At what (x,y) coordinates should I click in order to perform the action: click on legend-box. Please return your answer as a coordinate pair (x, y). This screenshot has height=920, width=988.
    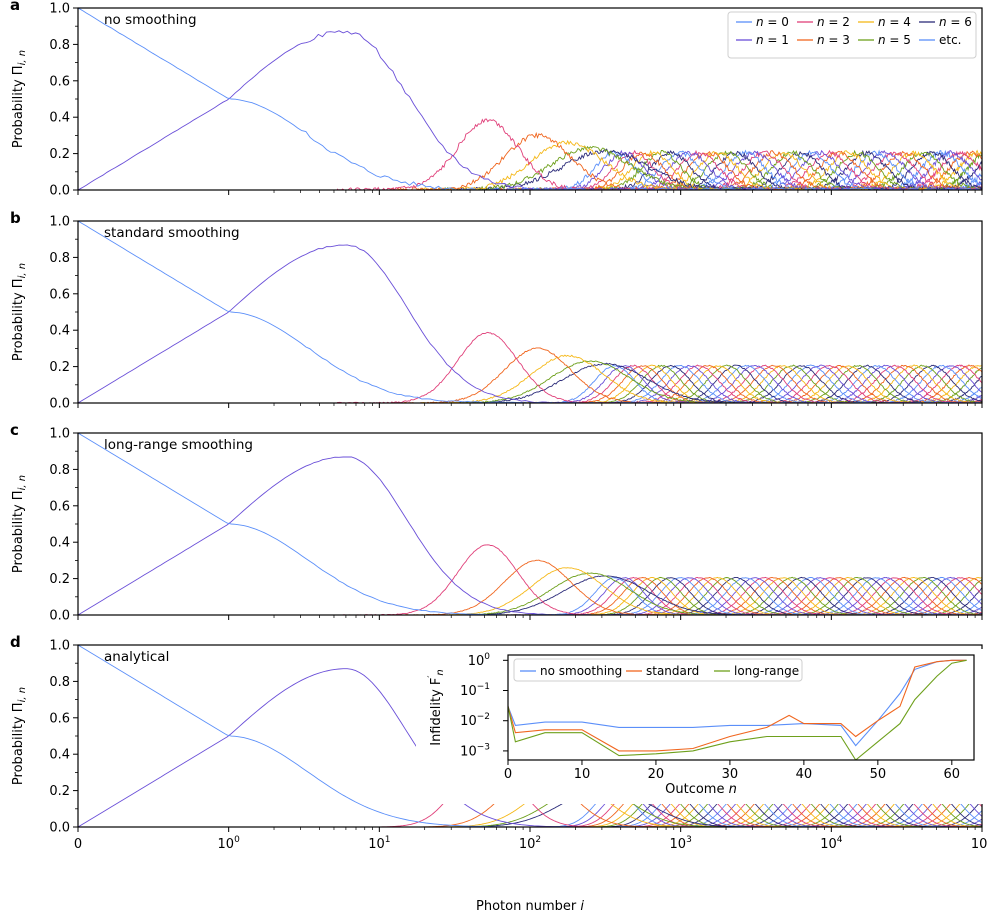
    Looking at the image, I should click on (852, 35).